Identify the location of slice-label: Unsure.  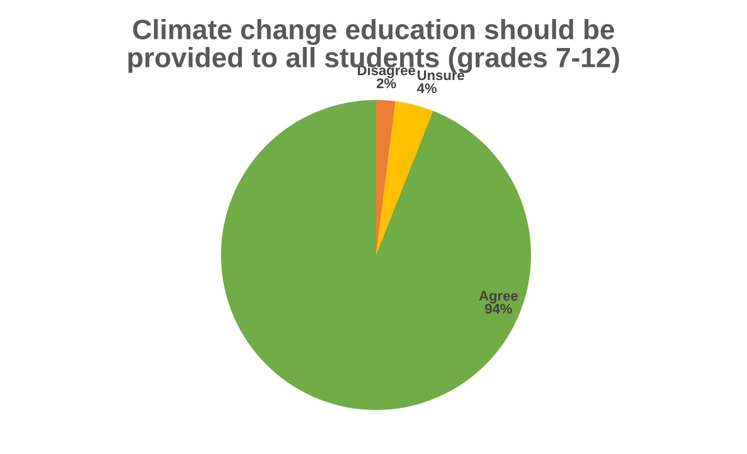
(441, 75).